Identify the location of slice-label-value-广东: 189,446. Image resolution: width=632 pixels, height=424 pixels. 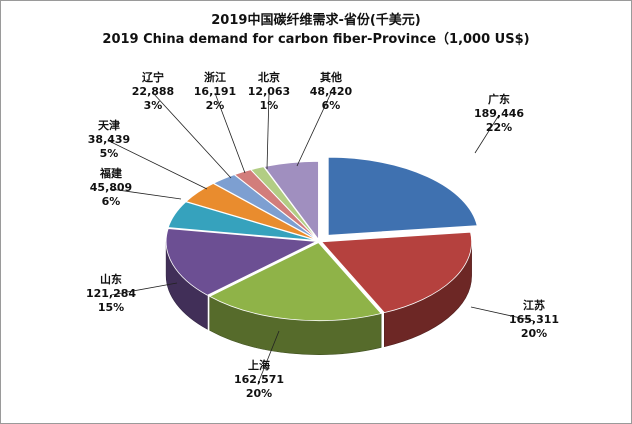
(499, 113).